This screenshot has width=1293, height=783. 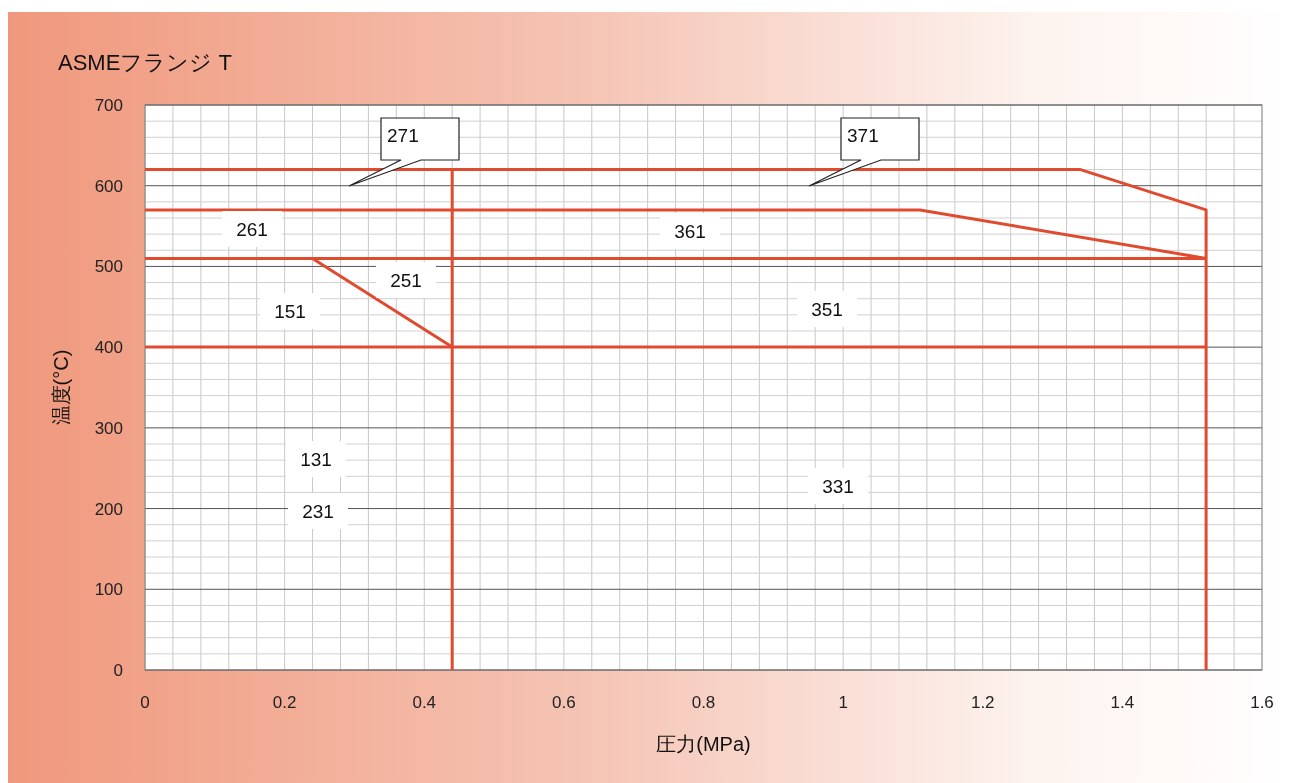 I want to click on chart-title: ASMEフランジ T, so click(x=145, y=62).